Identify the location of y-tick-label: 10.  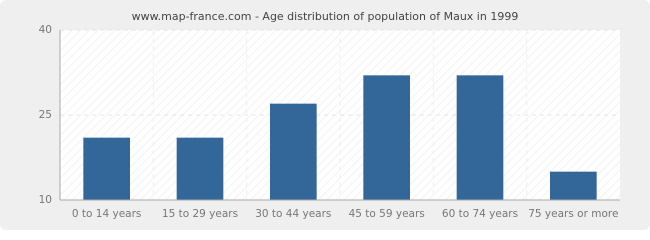
(45, 200).